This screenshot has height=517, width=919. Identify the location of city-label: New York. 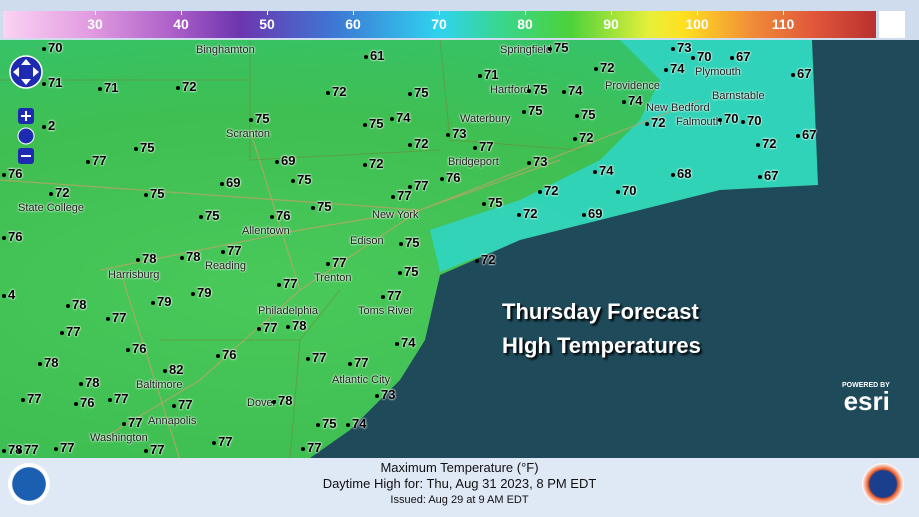
(395, 215).